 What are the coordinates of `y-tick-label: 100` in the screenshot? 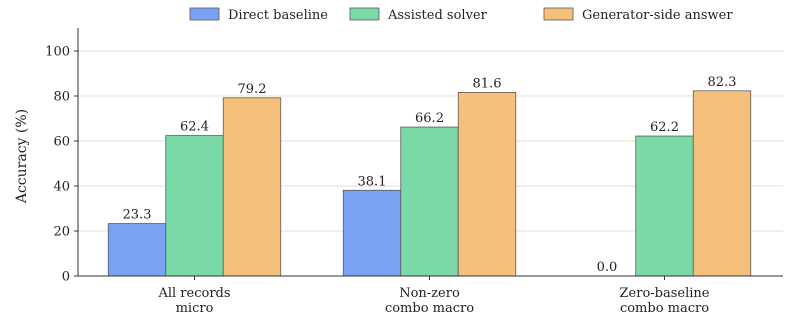 It's located at (57, 52).